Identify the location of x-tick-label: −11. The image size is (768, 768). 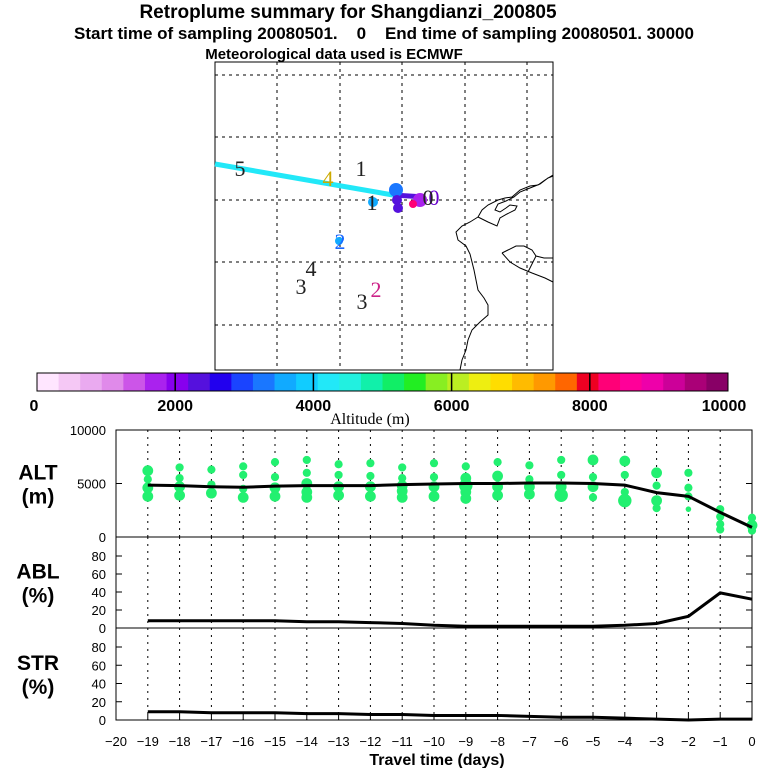
(402, 741).